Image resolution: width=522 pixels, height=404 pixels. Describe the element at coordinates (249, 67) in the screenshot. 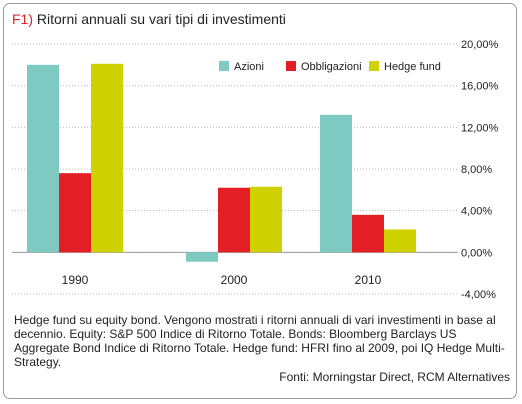

I see `legend-label: Azioni` at that location.